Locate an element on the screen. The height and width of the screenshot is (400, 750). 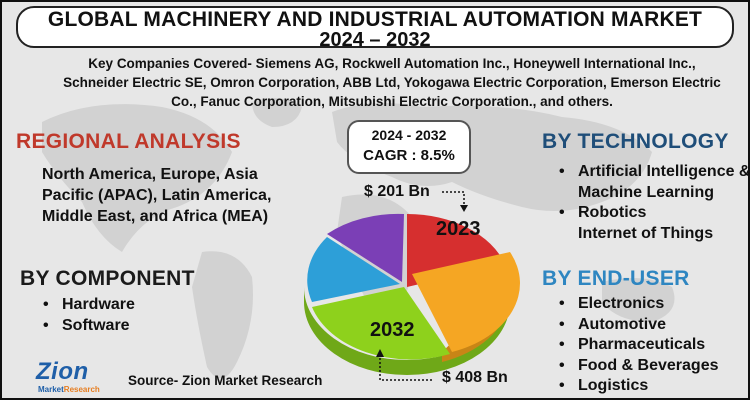
logo-subtitle: MarketResearch is located at coordinates (69, 389).